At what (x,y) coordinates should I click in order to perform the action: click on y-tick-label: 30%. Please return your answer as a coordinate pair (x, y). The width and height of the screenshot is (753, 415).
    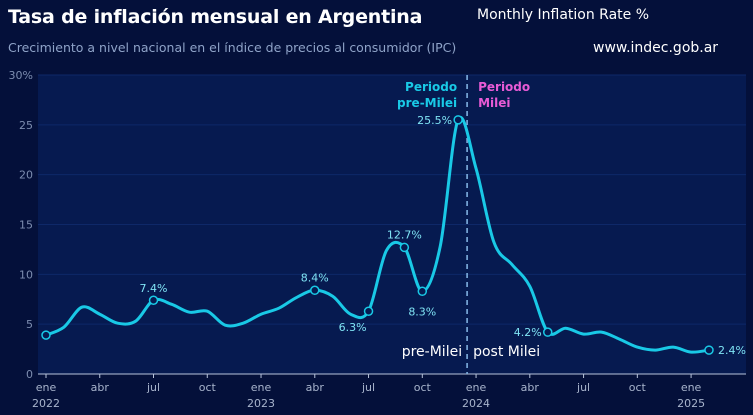
    Looking at the image, I should click on (21, 75).